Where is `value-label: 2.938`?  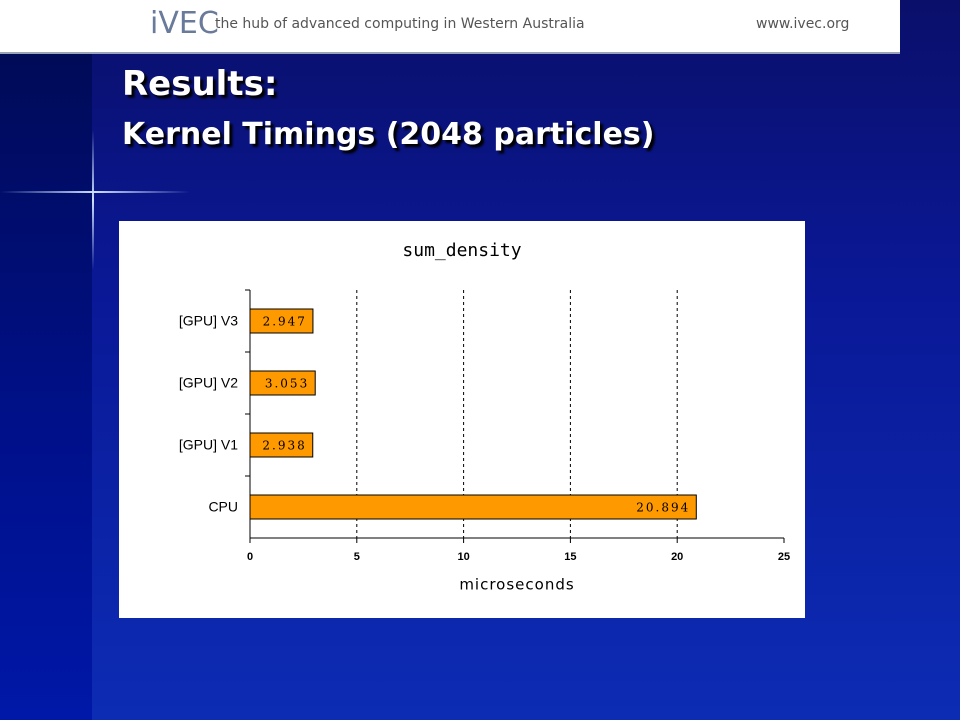 value-label: 2.938 is located at coordinates (284, 446).